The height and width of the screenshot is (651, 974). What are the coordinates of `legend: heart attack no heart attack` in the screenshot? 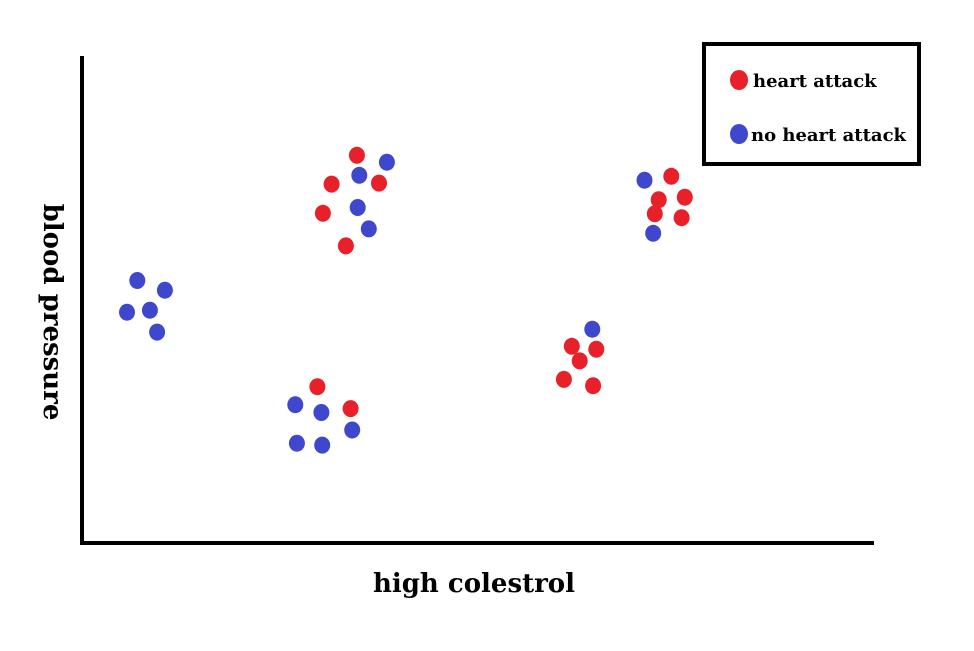 It's located at (811, 104).